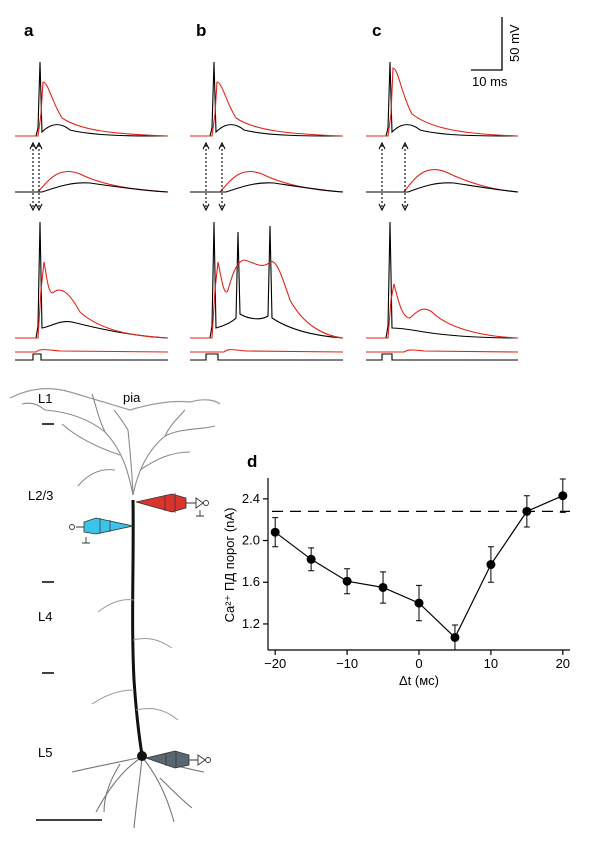 The width and height of the screenshot is (600, 841). I want to click on chart-axes, so click(416, 566).